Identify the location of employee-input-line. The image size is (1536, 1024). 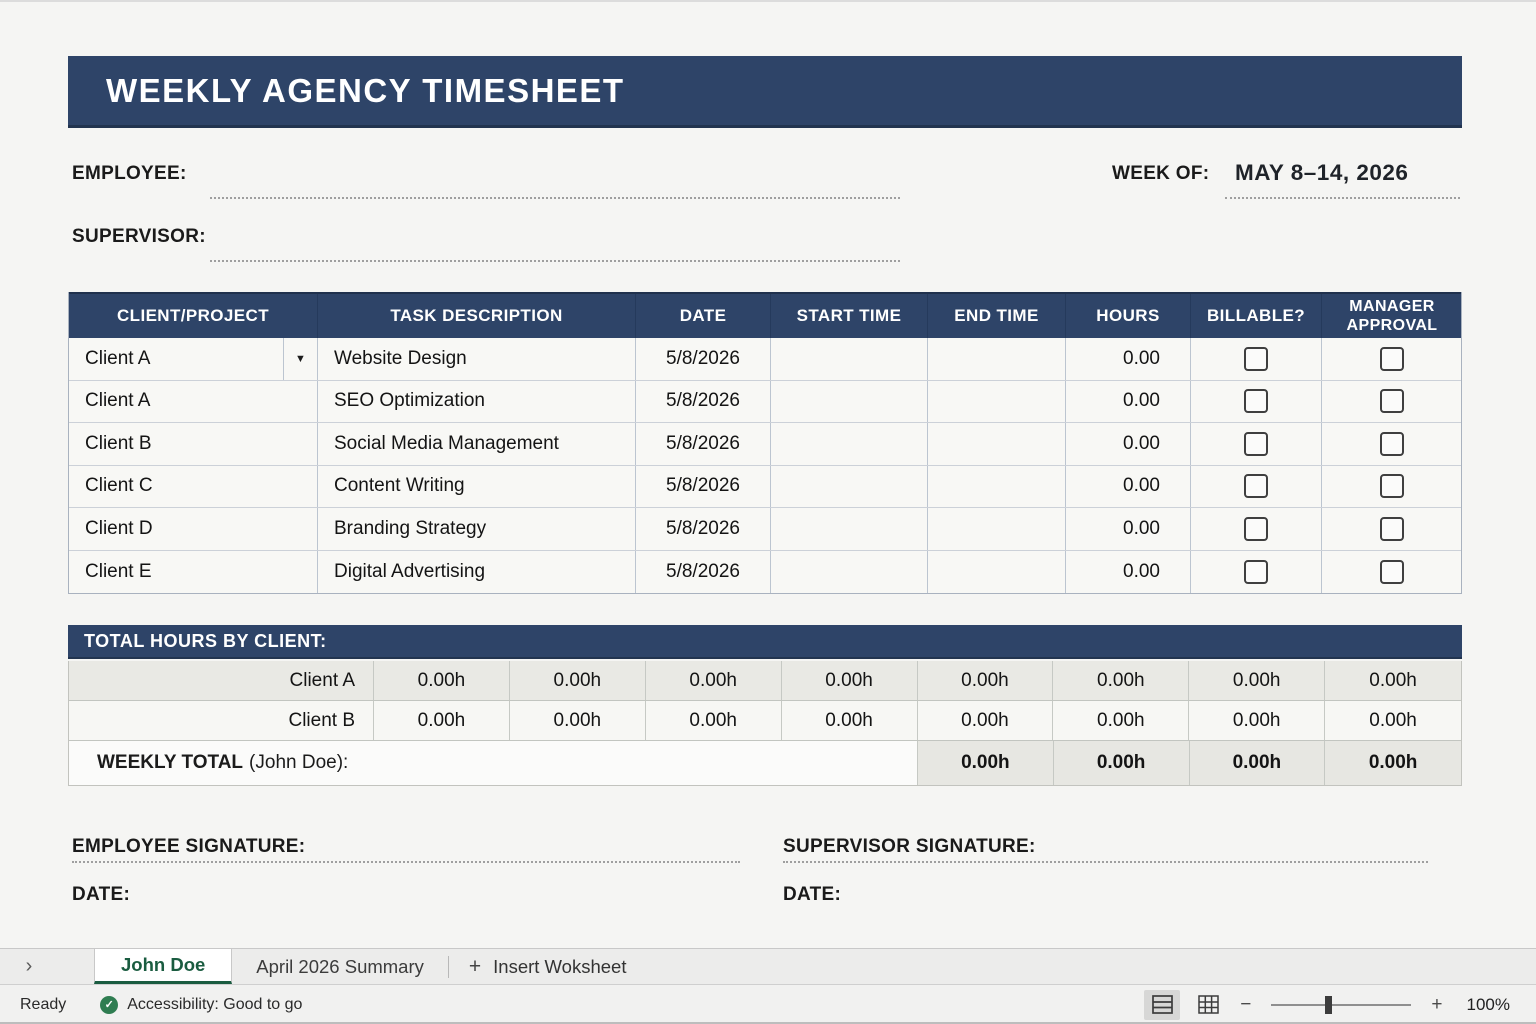
(555, 198).